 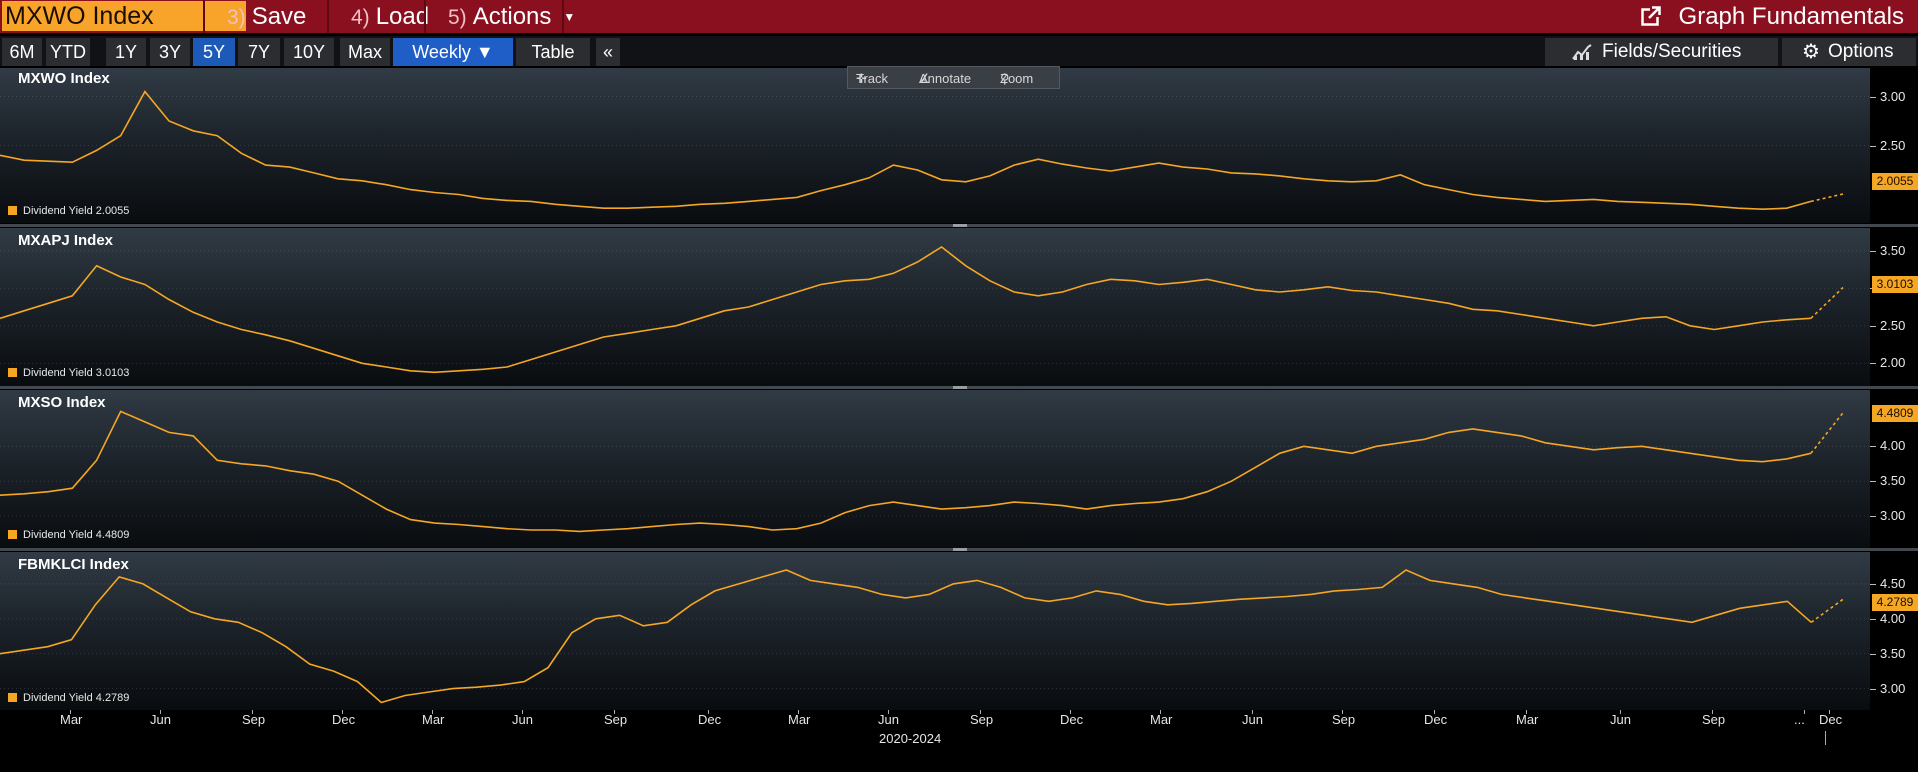 I want to click on collapse-button: «, so click(x=608, y=52).